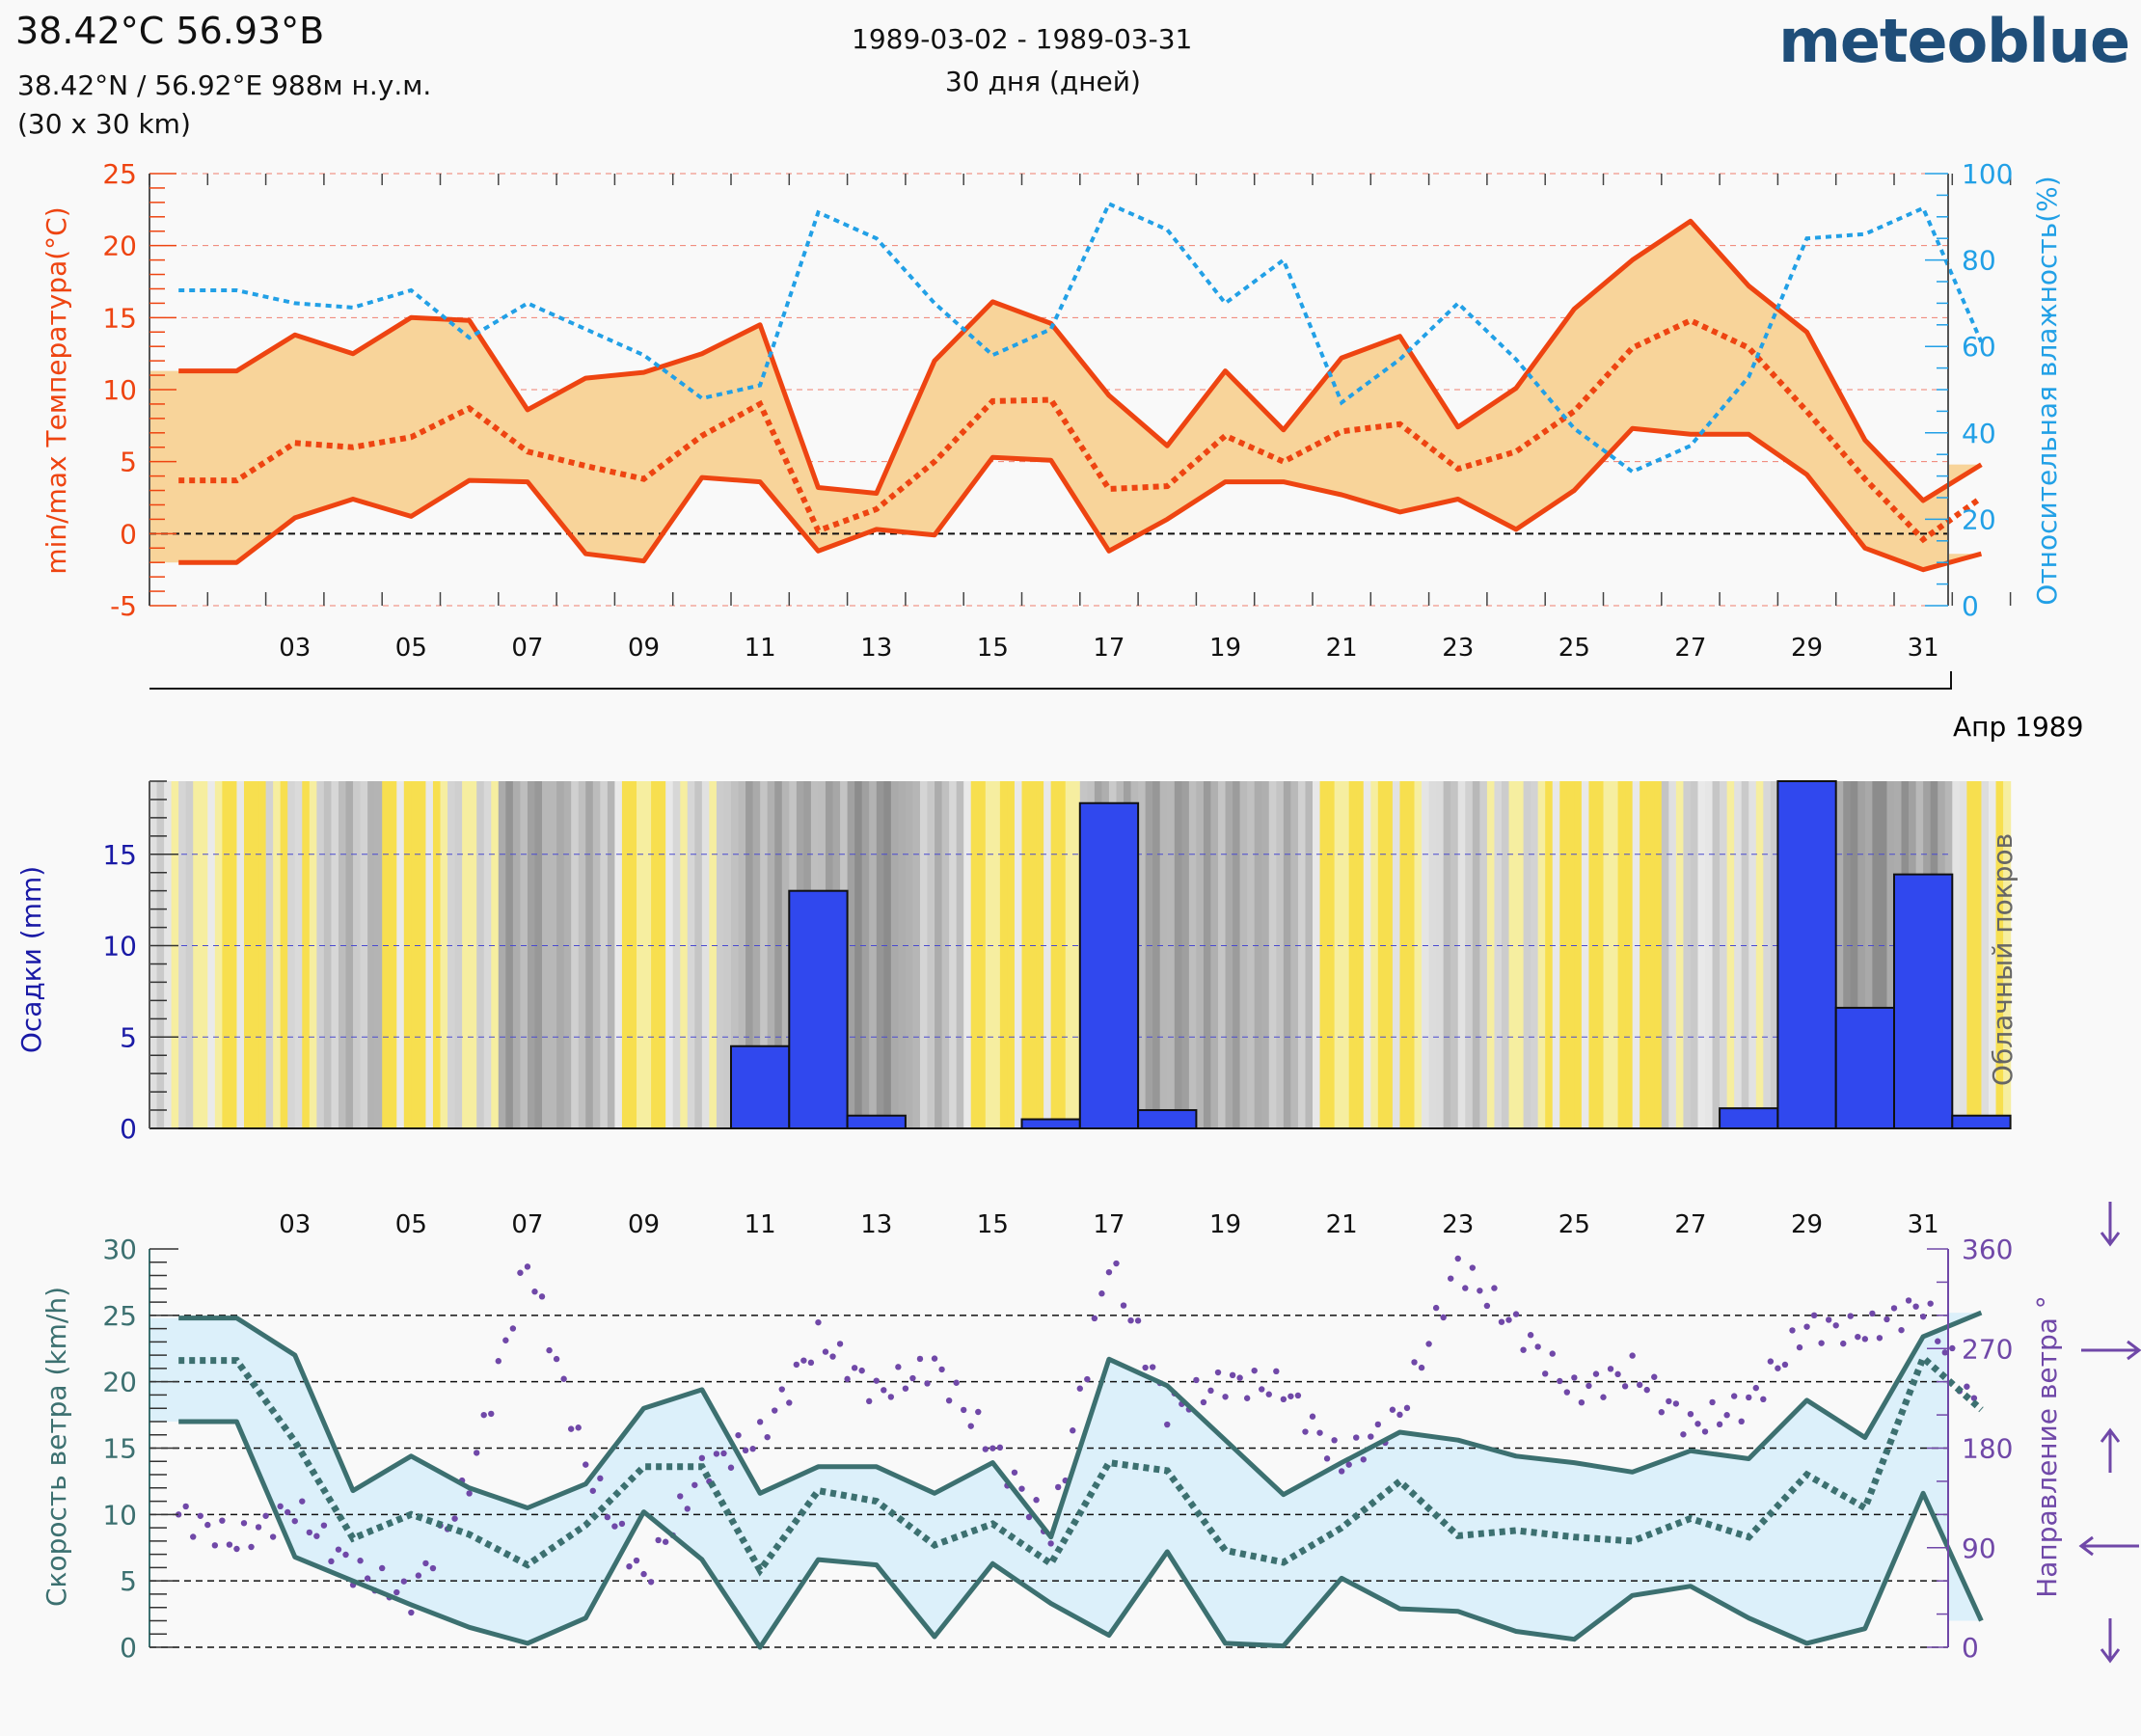  What do you see at coordinates (120, 1449) in the screenshot?
I see `wind-tick-label: 15` at bounding box center [120, 1449].